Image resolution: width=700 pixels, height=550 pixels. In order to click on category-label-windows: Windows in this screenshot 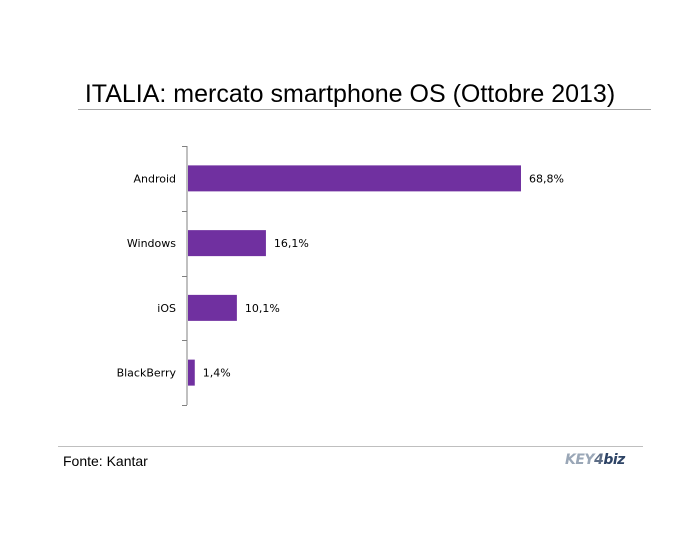, I will do `click(151, 243)`.